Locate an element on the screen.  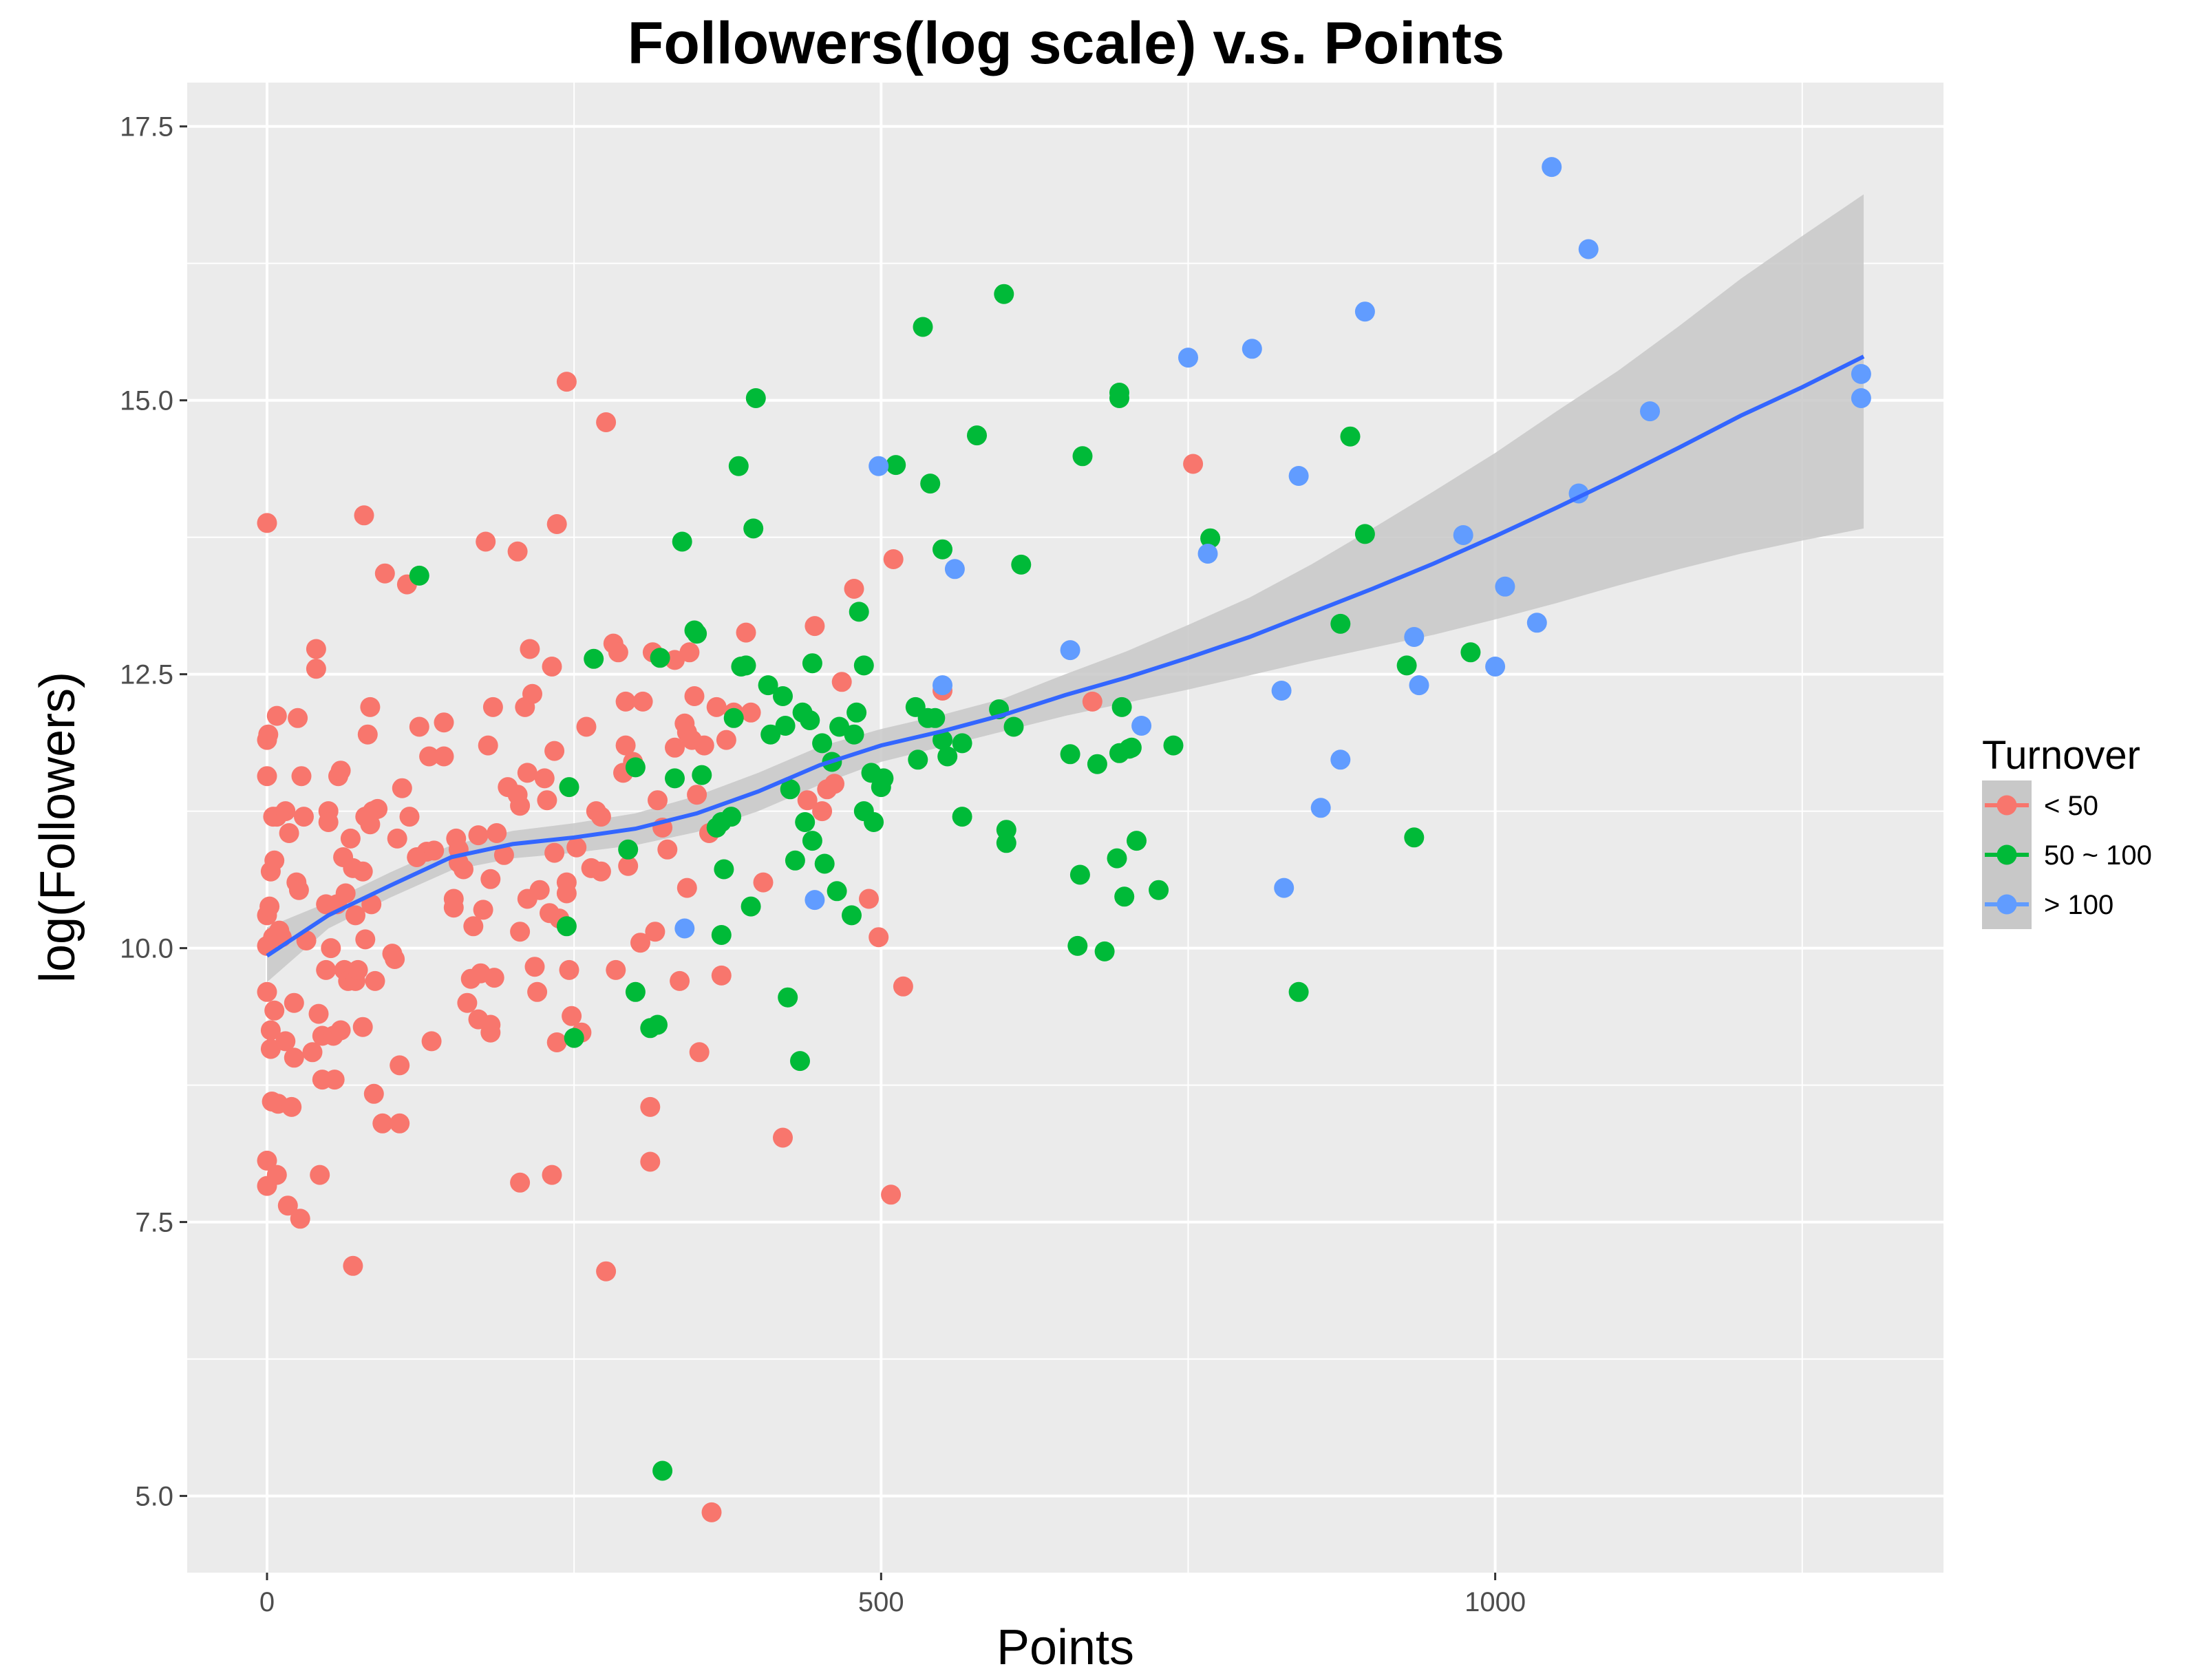
x-tick-label: 0 is located at coordinates (267, 1602).